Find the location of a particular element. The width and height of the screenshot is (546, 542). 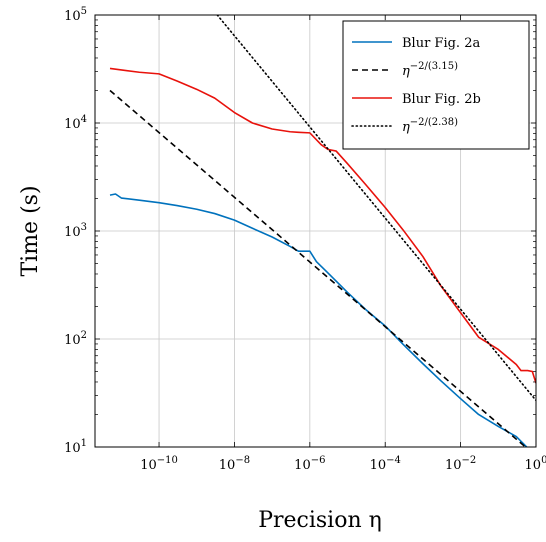

legend-label-2: η−2/(3.15) is located at coordinates (430, 70).